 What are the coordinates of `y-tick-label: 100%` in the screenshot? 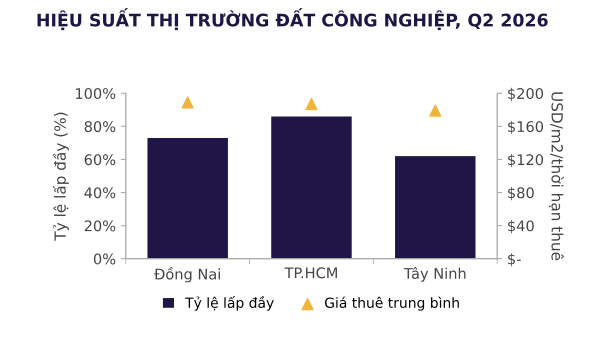 It's located at (96, 94).